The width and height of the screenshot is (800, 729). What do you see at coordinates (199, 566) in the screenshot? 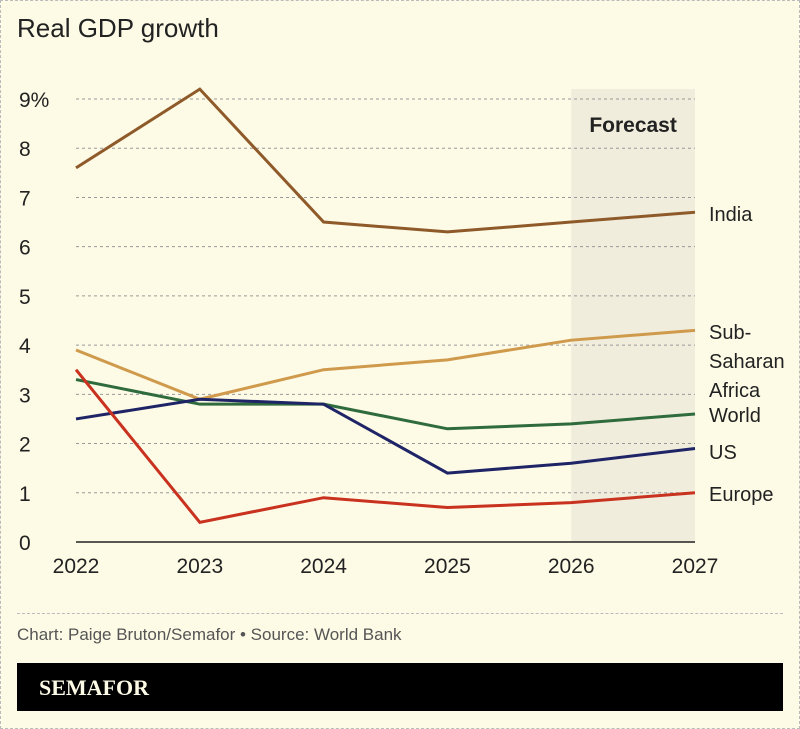
I see `x-tick-label: 2023` at bounding box center [199, 566].